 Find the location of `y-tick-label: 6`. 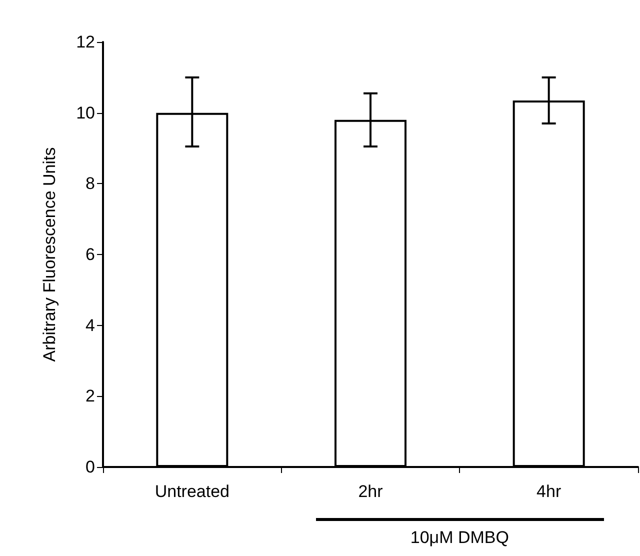

y-tick-label: 6 is located at coordinates (90, 254).